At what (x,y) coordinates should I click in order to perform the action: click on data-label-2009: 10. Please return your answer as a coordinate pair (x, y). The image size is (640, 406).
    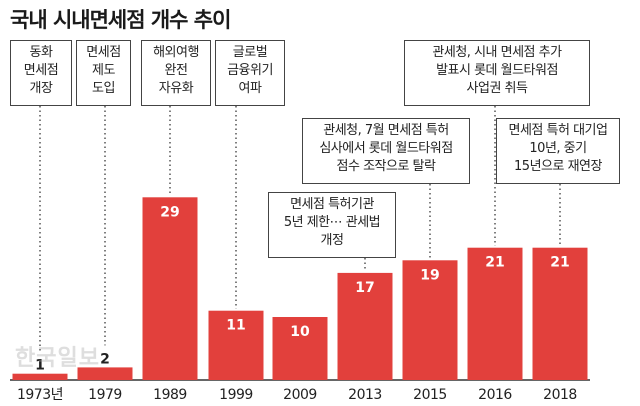
    Looking at the image, I should click on (300, 332).